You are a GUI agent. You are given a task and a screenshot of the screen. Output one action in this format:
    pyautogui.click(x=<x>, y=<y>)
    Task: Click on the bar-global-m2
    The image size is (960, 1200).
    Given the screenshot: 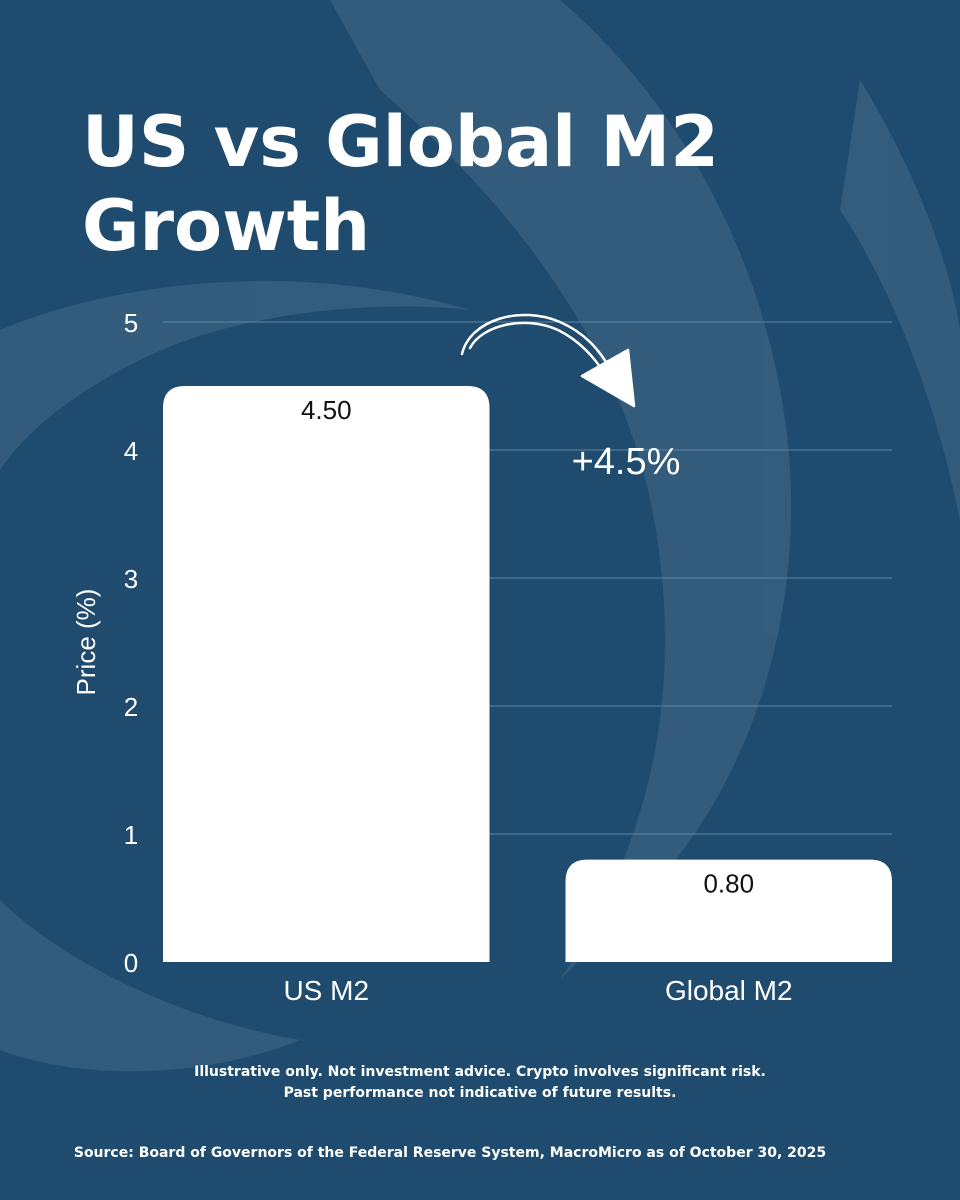 What is the action you would take?
    pyautogui.click(x=728, y=910)
    